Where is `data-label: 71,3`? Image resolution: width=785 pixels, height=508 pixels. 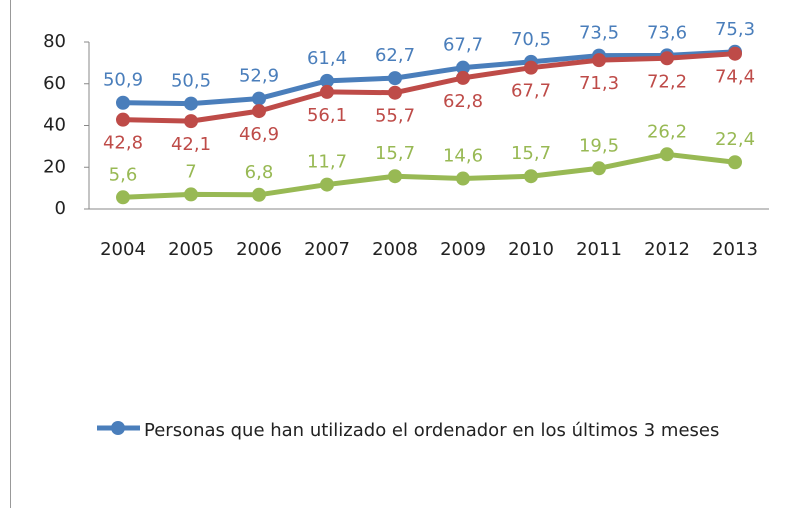 data-label: 71,3 is located at coordinates (599, 83).